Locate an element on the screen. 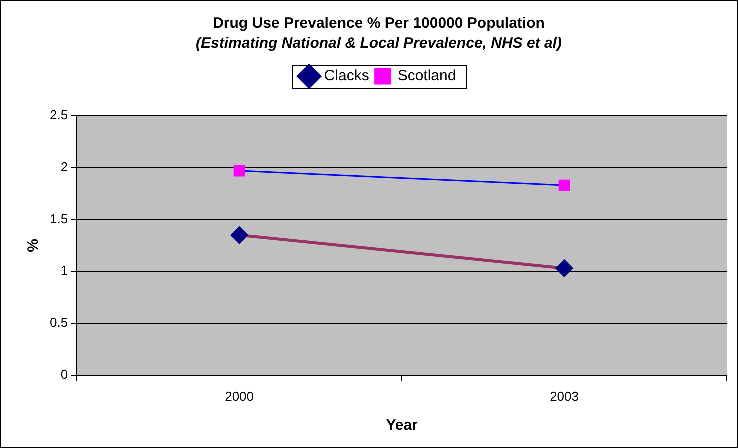 Image resolution: width=738 pixels, height=448 pixels. legend-label: Scotland is located at coordinates (427, 76).